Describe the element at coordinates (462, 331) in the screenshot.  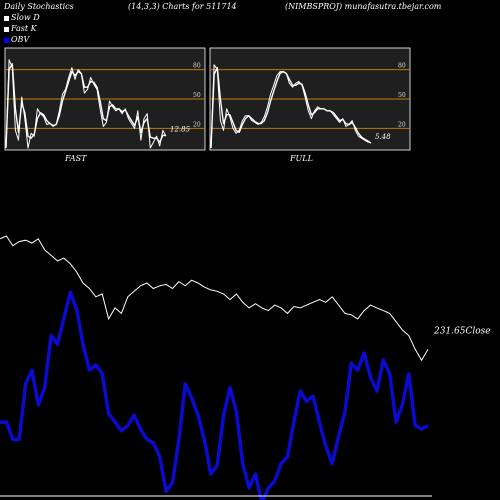
I see `close-last-value-label: 231.65Close` at that location.